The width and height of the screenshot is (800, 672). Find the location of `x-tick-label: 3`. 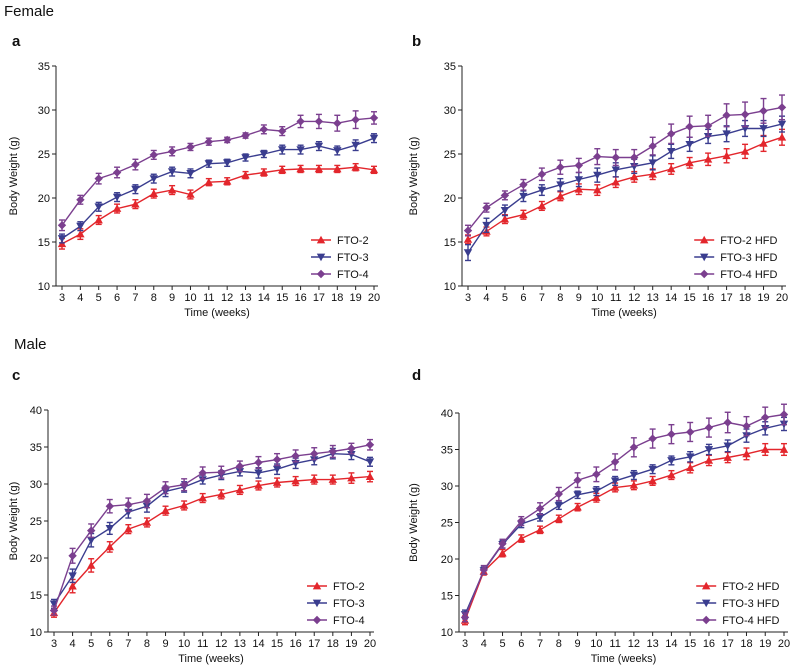

x-tick-label: 3 is located at coordinates (62, 298).